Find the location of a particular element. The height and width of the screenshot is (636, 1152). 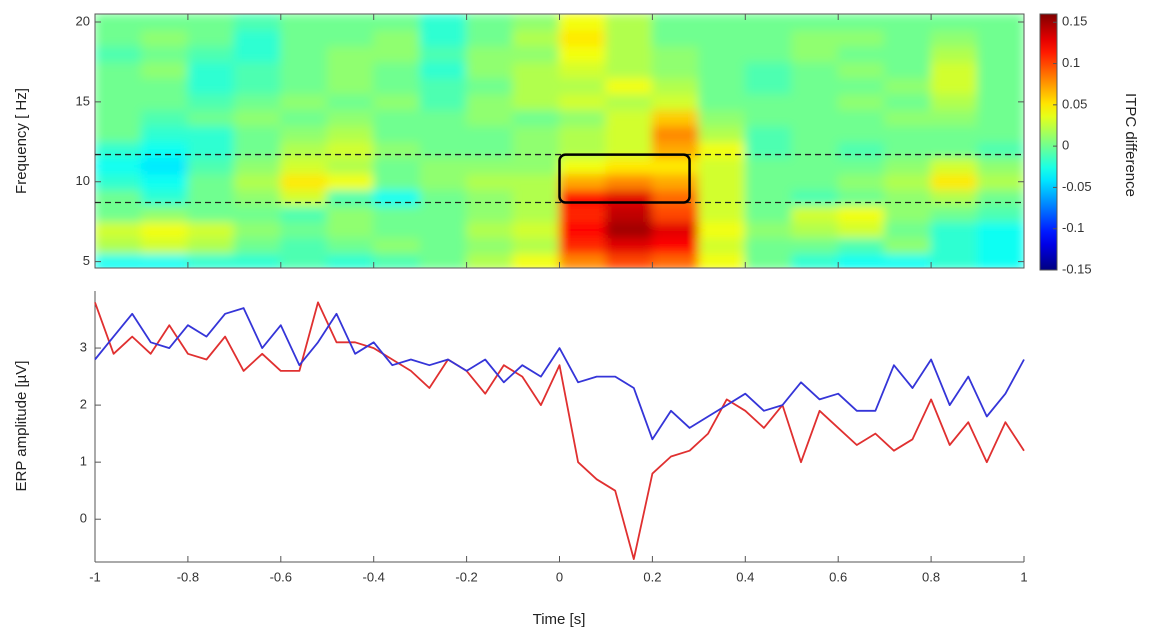

x-tick-label: -1 is located at coordinates (95, 576).